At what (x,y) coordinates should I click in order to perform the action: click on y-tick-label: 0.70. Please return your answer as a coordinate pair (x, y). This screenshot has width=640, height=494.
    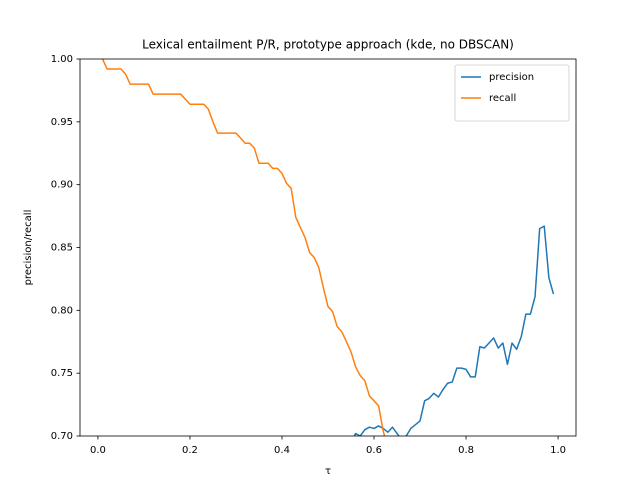
    Looking at the image, I should click on (62, 436).